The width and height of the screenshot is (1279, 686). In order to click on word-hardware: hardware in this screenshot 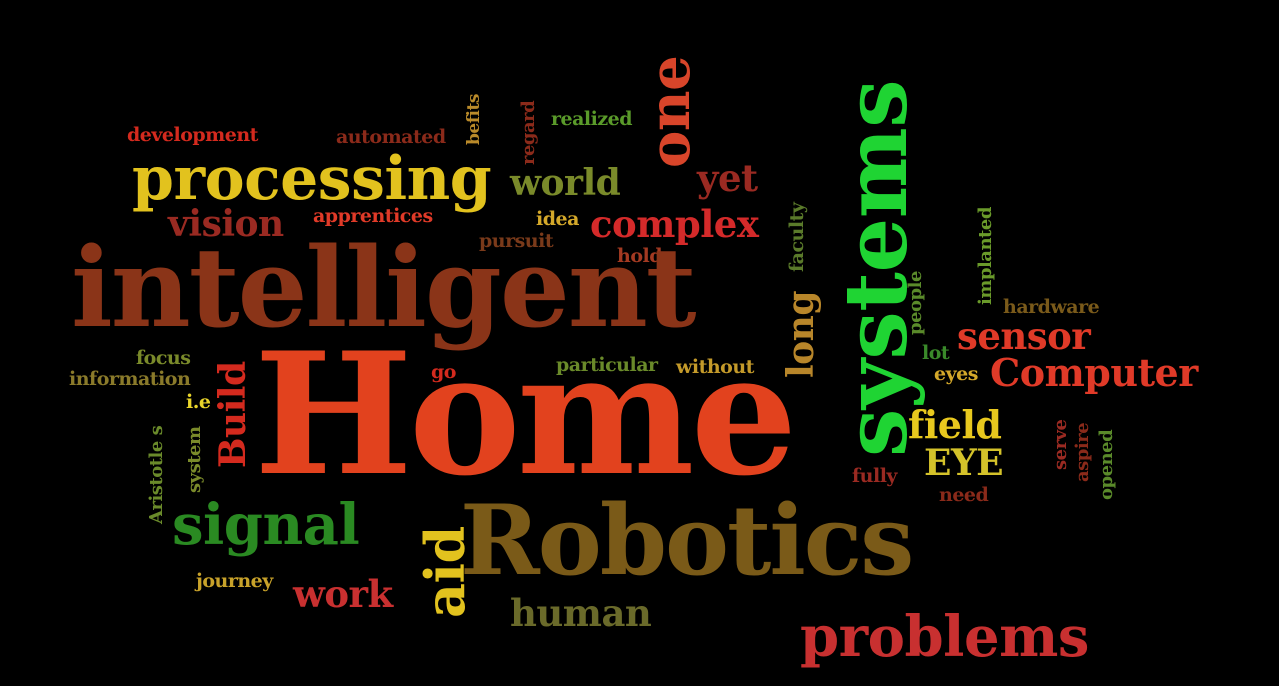, I will do `click(1051, 307)`.